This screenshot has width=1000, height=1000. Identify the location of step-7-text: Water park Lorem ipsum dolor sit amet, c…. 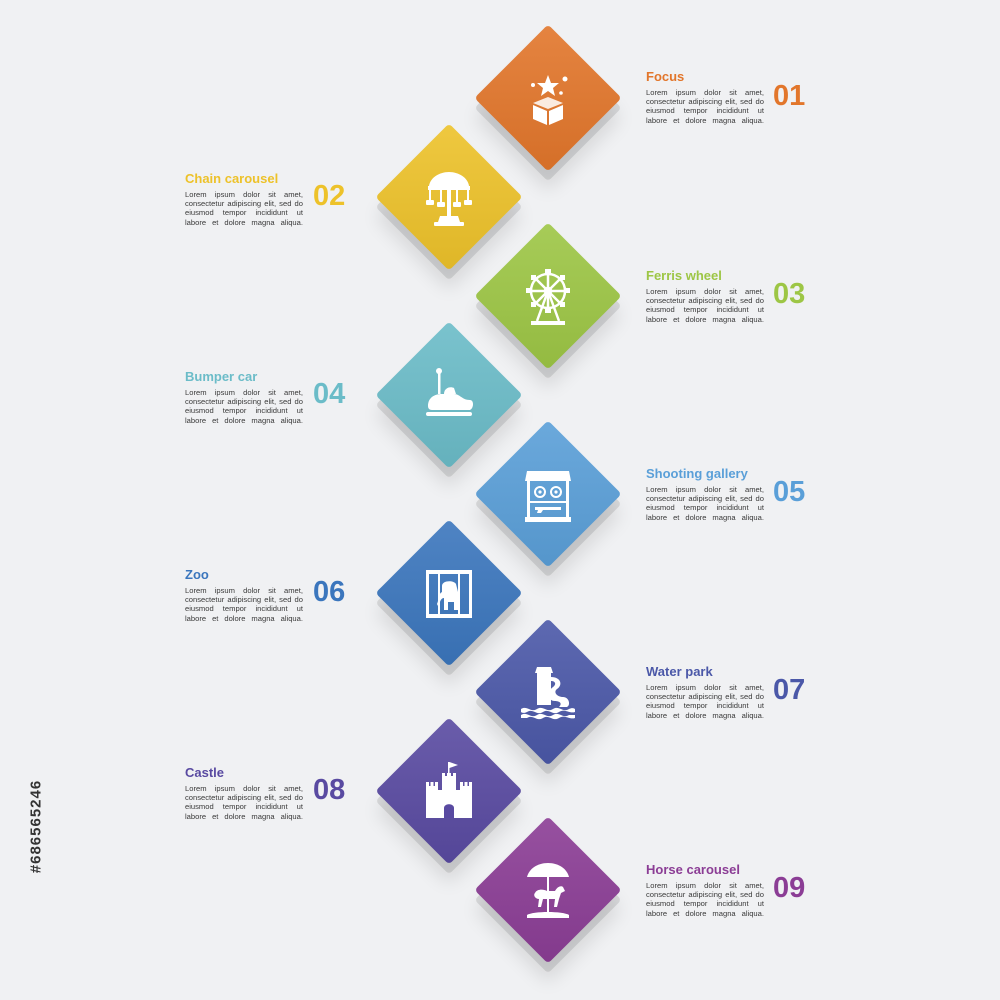
(706, 692).